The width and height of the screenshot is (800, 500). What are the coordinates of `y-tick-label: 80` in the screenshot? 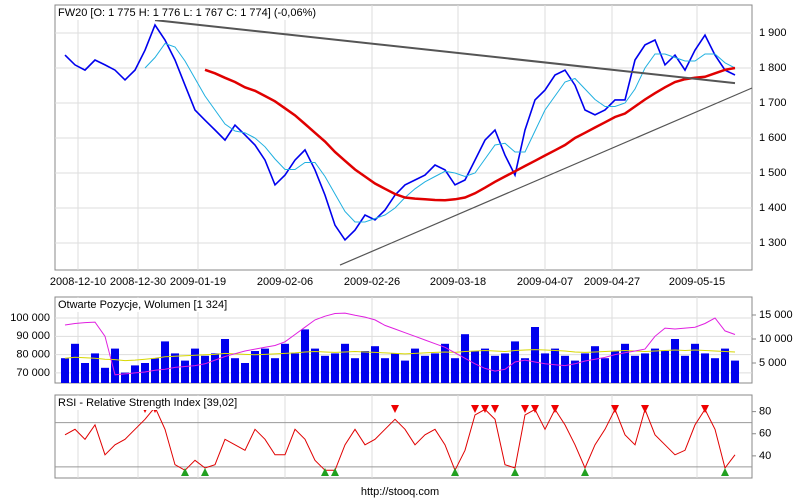 It's located at (765, 412).